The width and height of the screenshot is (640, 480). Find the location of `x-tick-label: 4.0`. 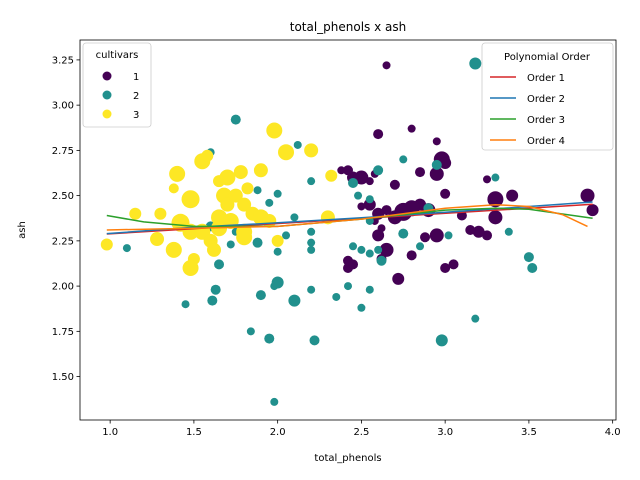

x-tick-label: 4.0 is located at coordinates (613, 432).